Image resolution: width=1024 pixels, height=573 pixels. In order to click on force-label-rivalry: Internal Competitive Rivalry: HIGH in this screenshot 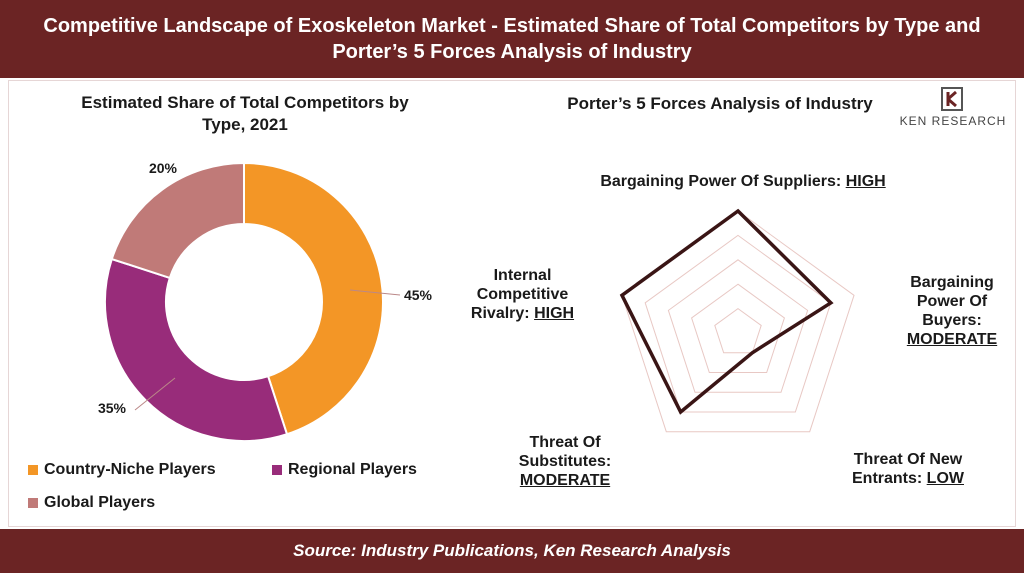, I will do `click(522, 294)`.